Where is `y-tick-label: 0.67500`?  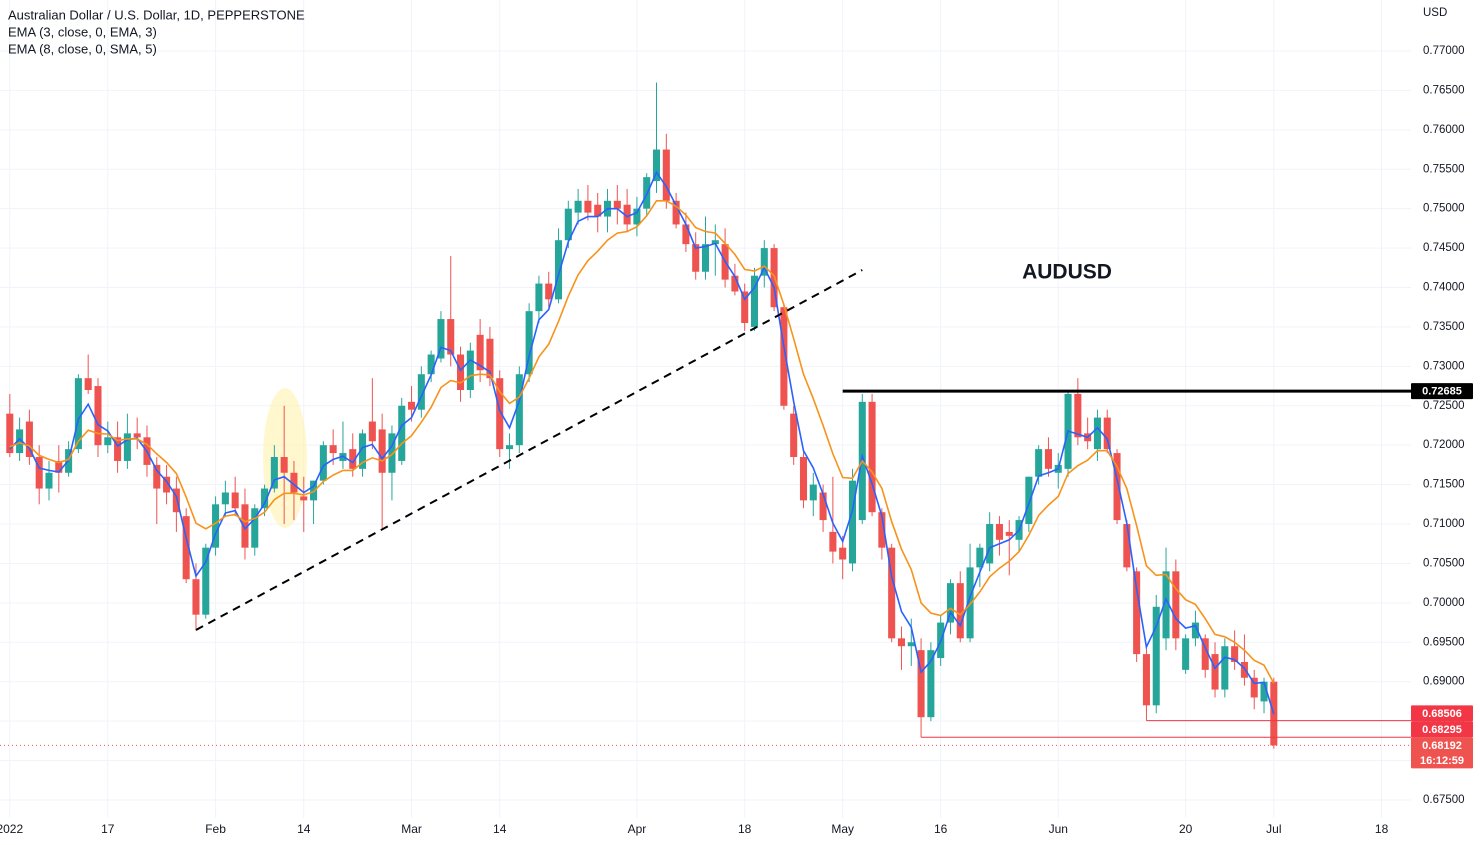
y-tick-label: 0.67500 is located at coordinates (1444, 800).